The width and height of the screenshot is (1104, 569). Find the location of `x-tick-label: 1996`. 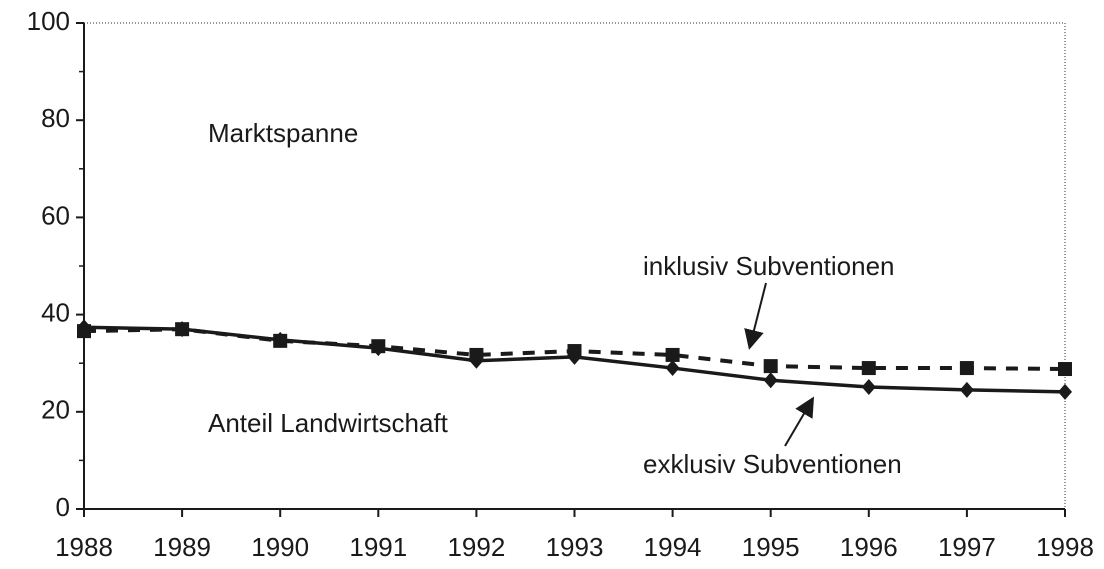

x-tick-label: 1996 is located at coordinates (869, 547).